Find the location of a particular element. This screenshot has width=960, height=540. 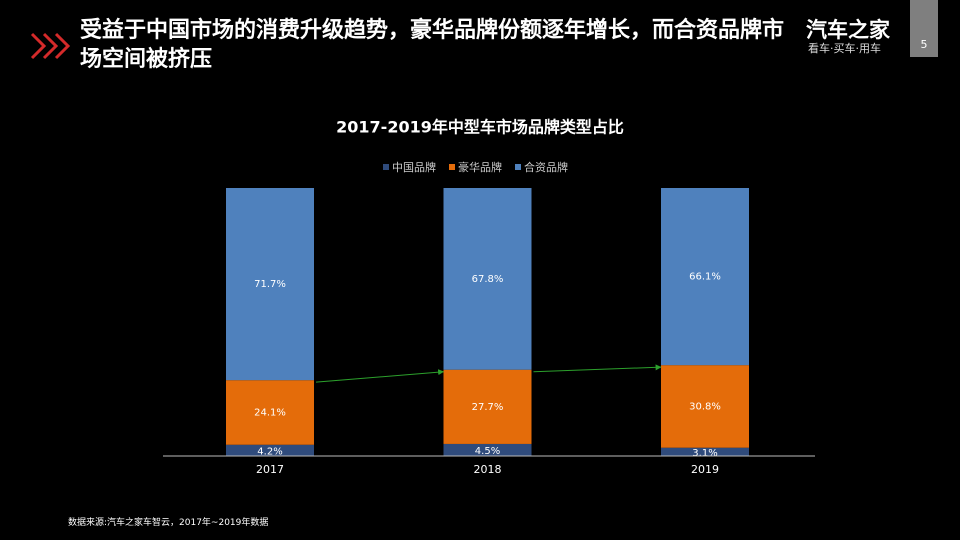

page-number: 5 is located at coordinates (924, 44).